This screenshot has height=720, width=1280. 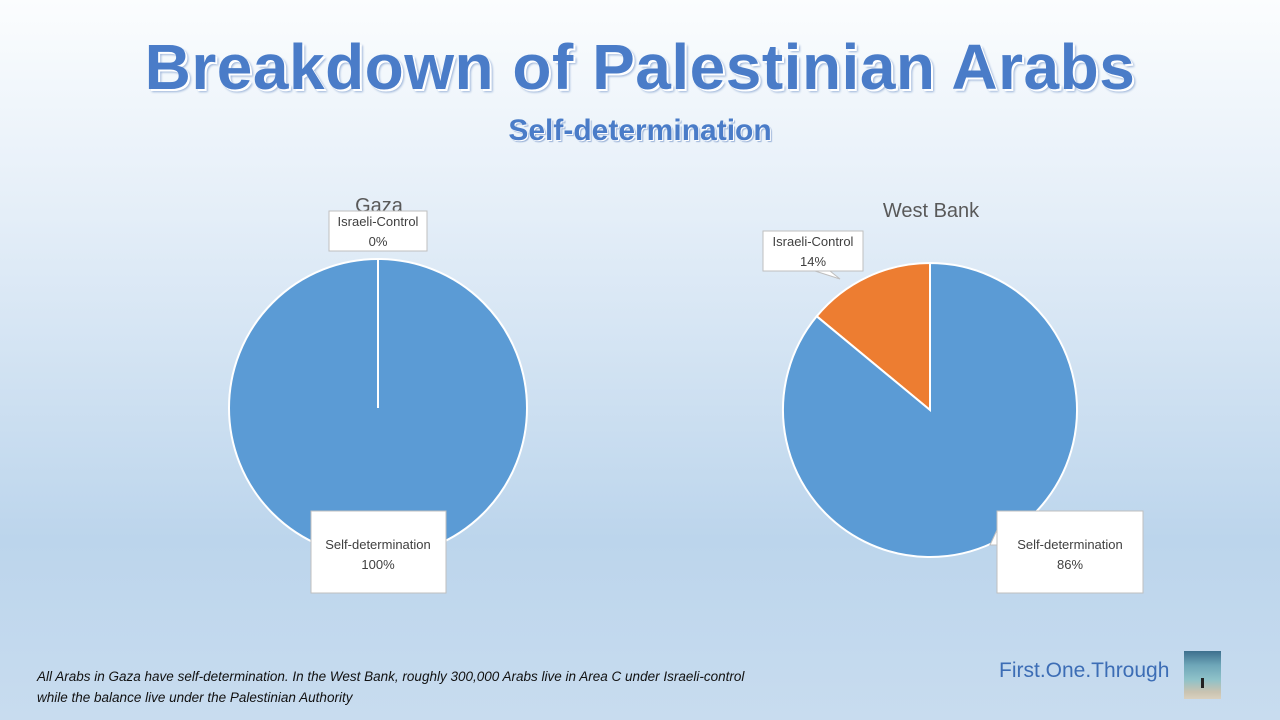 I want to click on slide-title: Breakdown of Palestinian Arabs, so click(x=640, y=67).